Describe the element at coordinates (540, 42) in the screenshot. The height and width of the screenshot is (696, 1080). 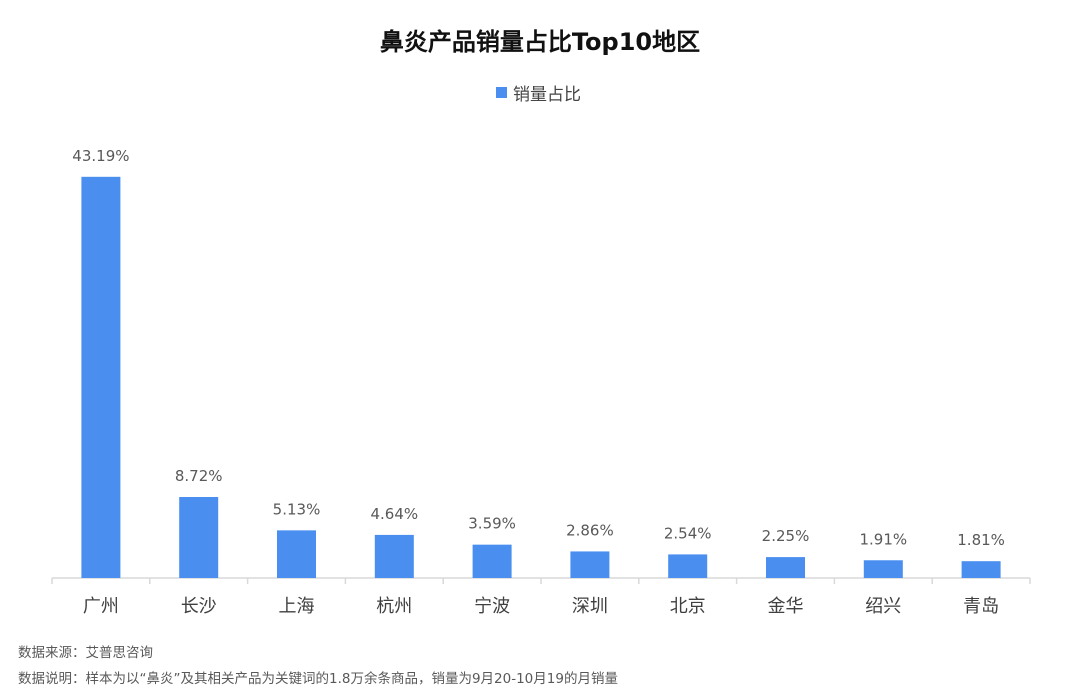
I see `chart-title: 鼻炎产品销量占比Top10地区` at that location.